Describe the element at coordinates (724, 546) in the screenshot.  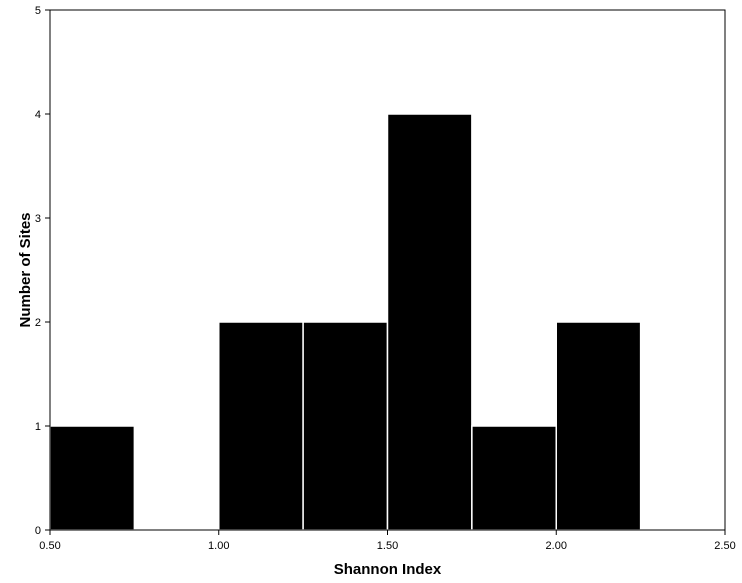
I see `x-tick-label: 2.50` at that location.